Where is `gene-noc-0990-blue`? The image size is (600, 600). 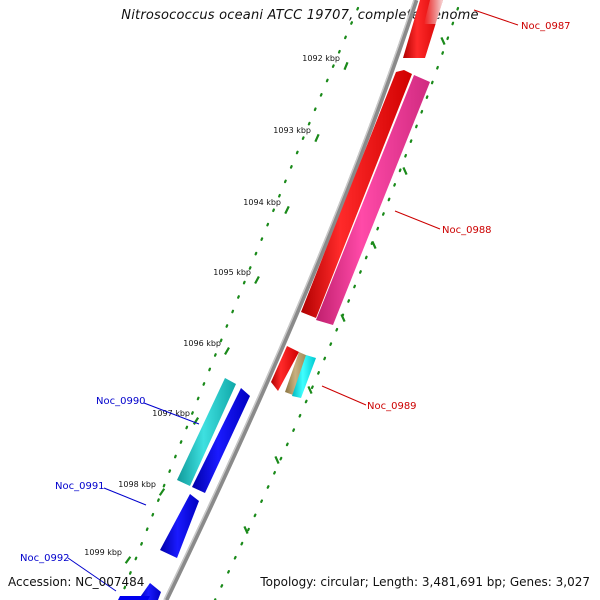 gene-noc-0990-blue is located at coordinates (221, 440).